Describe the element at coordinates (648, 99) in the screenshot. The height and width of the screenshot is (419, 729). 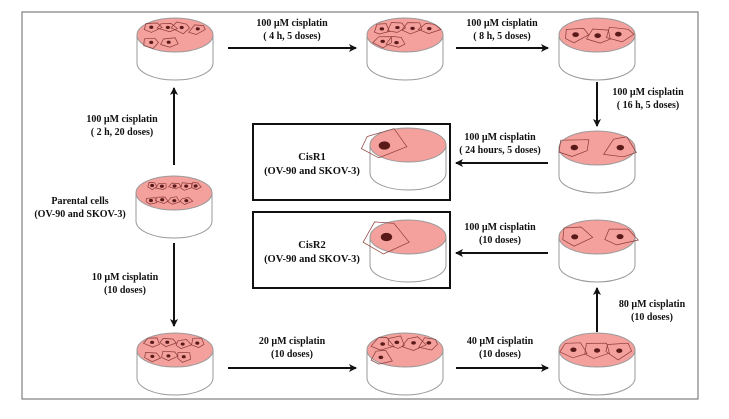
I see `label-16h: 100 µM cisplatin( 16 h, 5 doses)` at that location.